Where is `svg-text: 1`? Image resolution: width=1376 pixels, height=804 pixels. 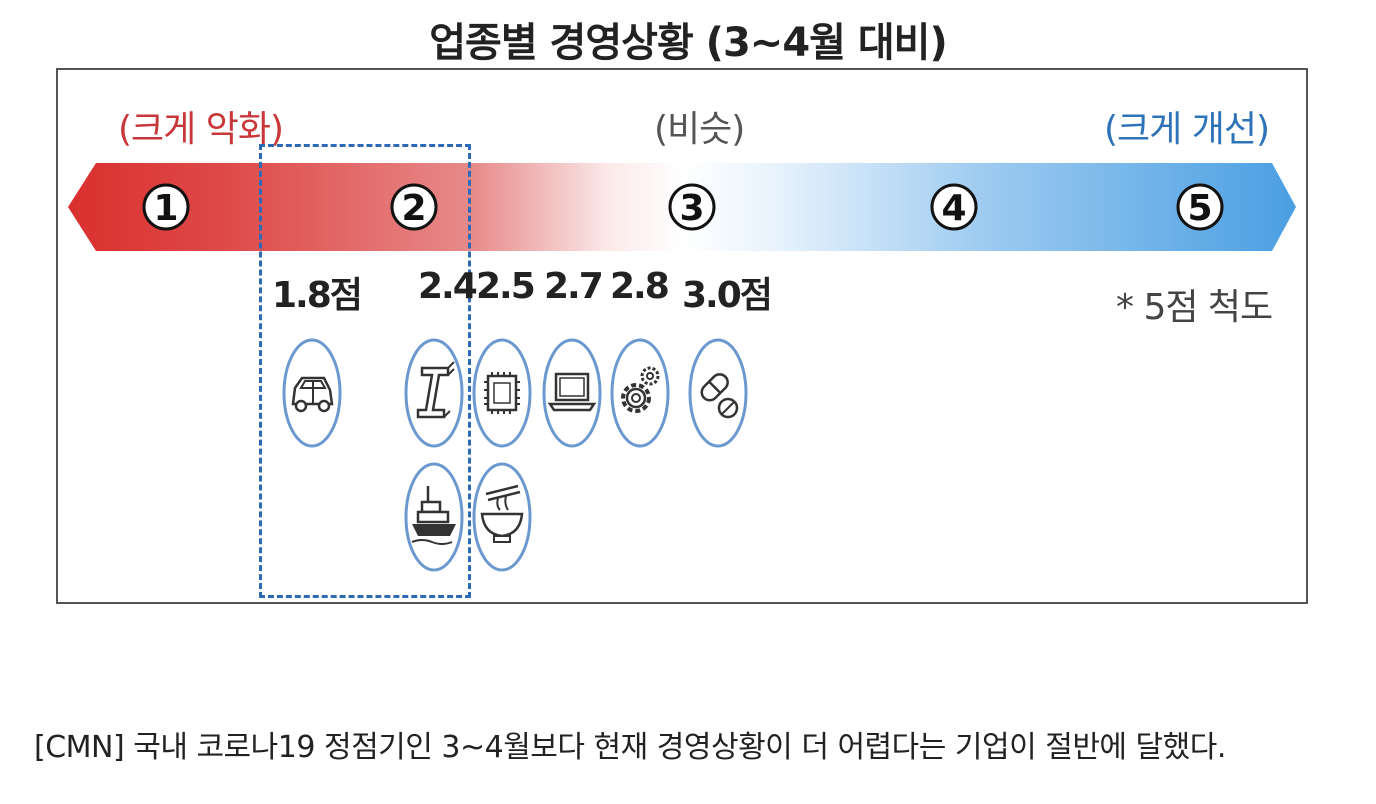
svg-text: 1 is located at coordinates (165, 208).